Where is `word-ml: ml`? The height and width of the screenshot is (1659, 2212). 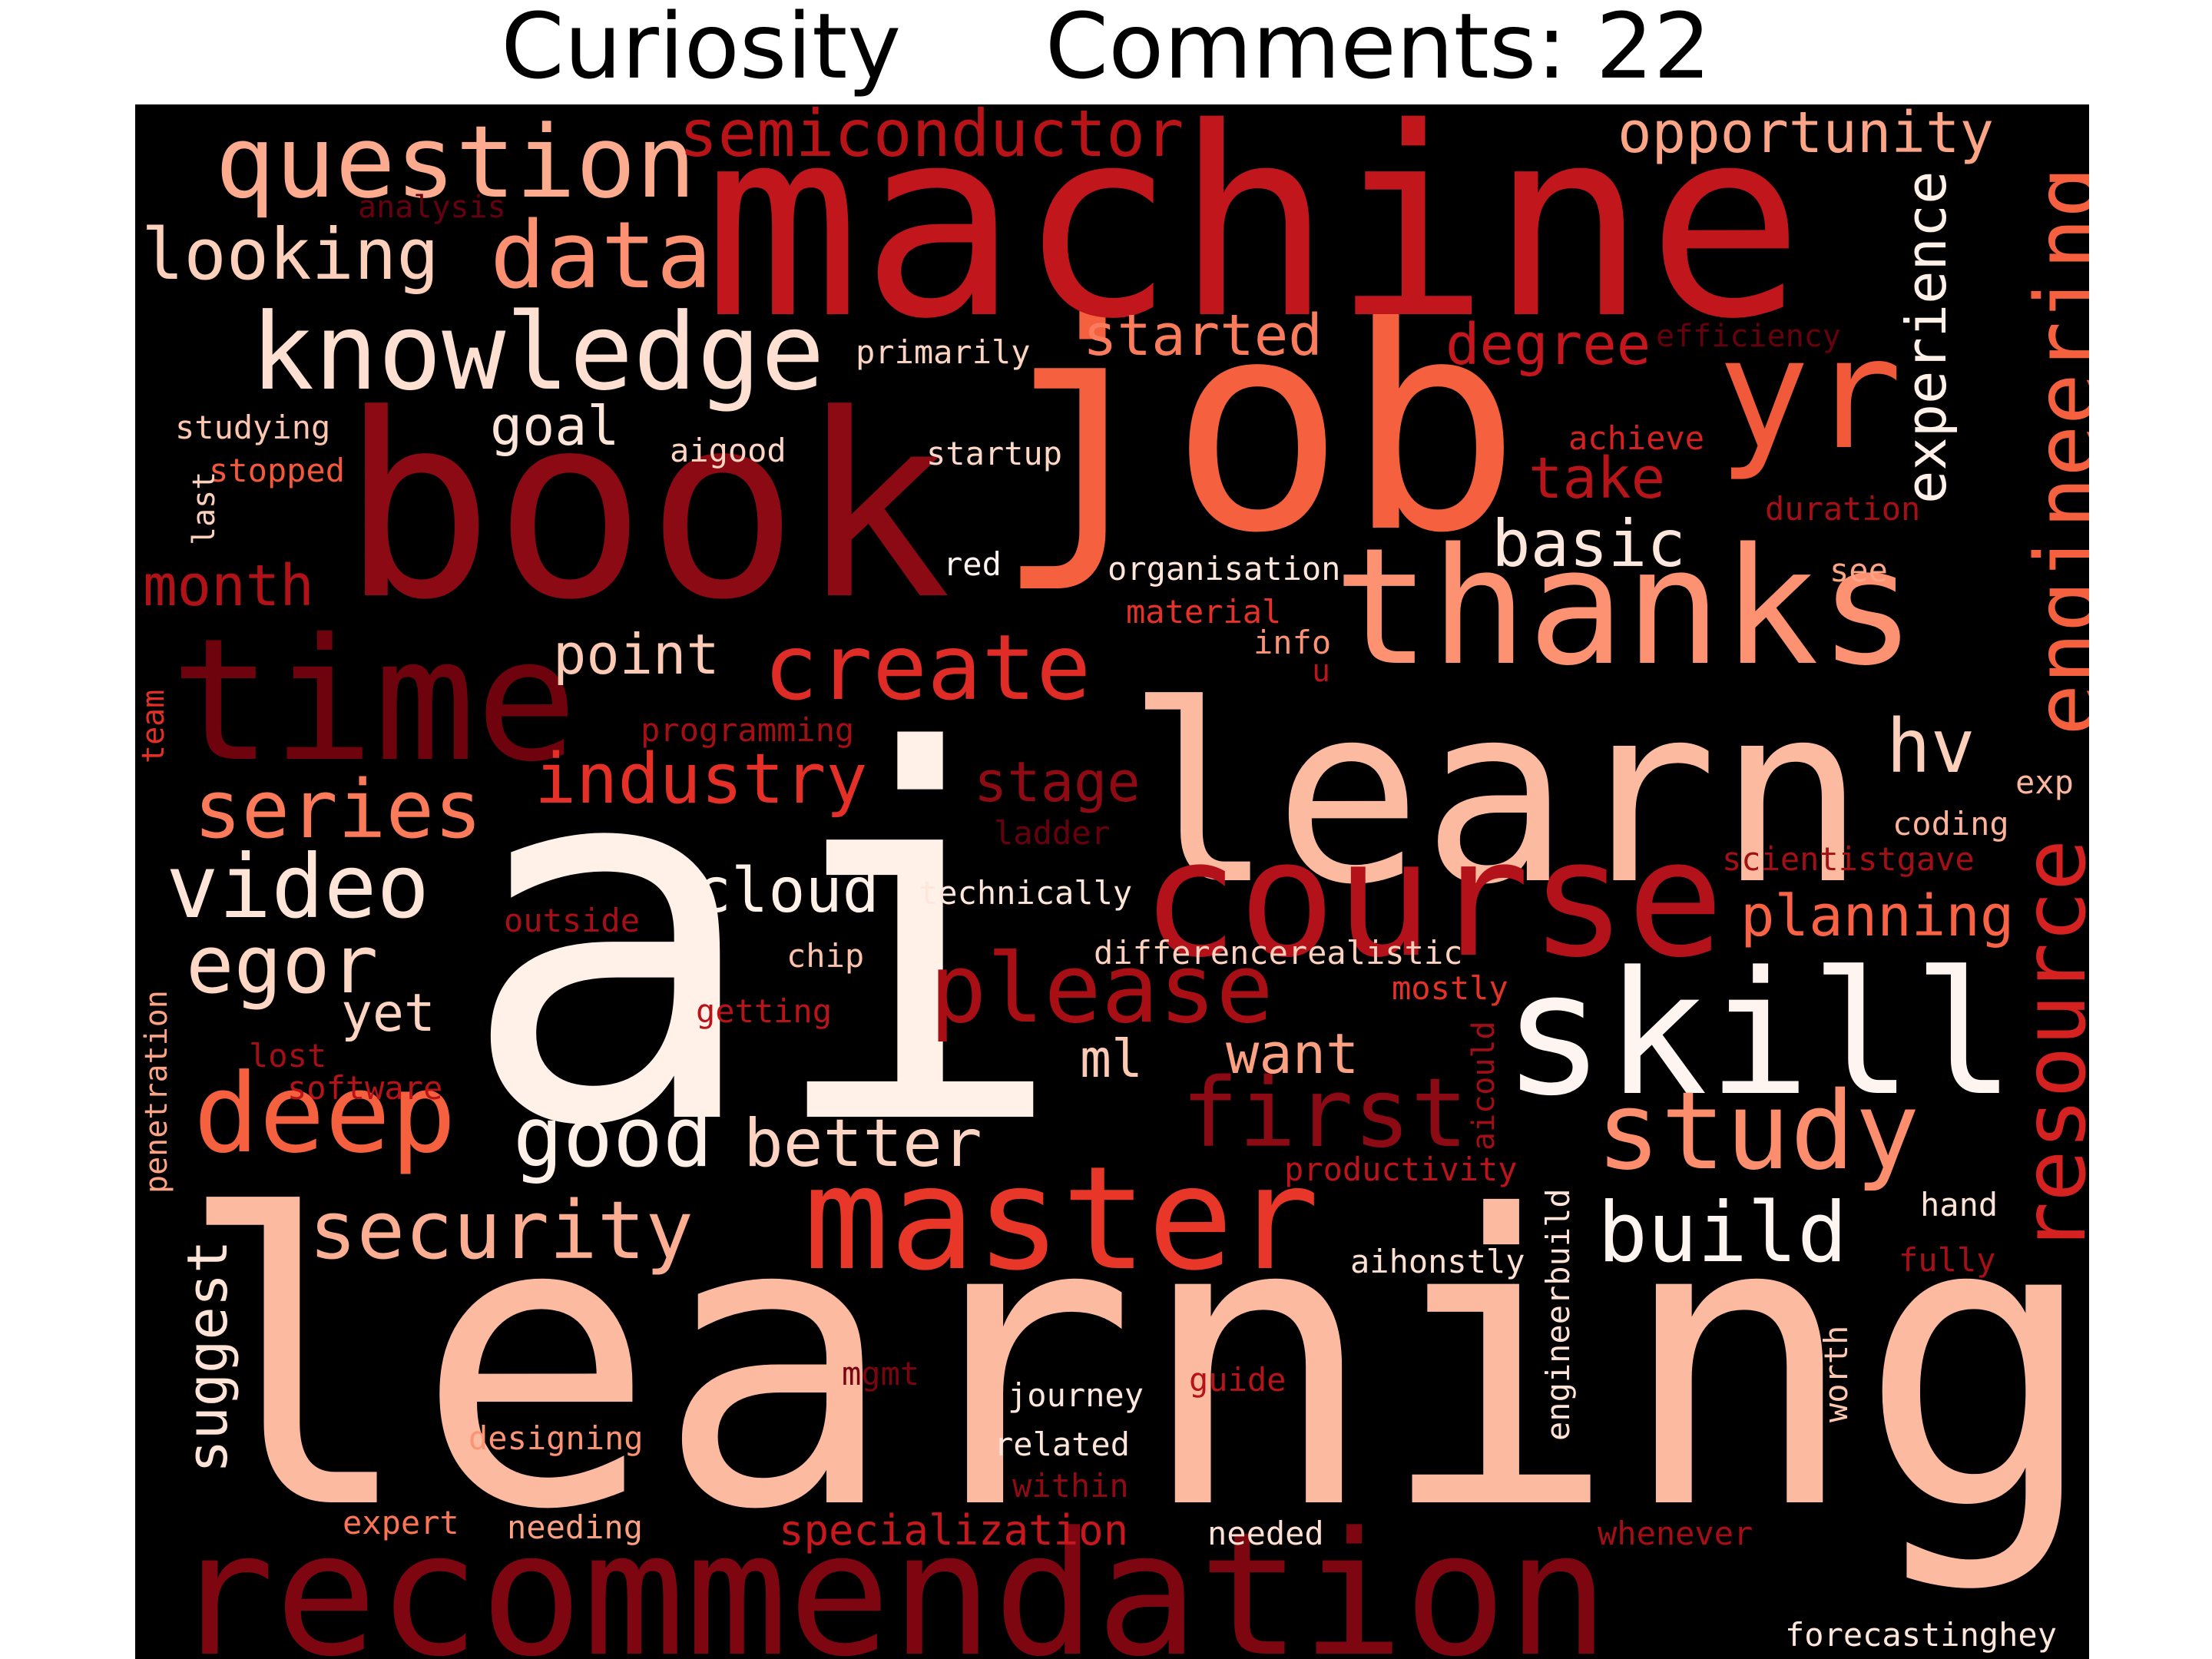
word-ml: ml is located at coordinates (1111, 1060).